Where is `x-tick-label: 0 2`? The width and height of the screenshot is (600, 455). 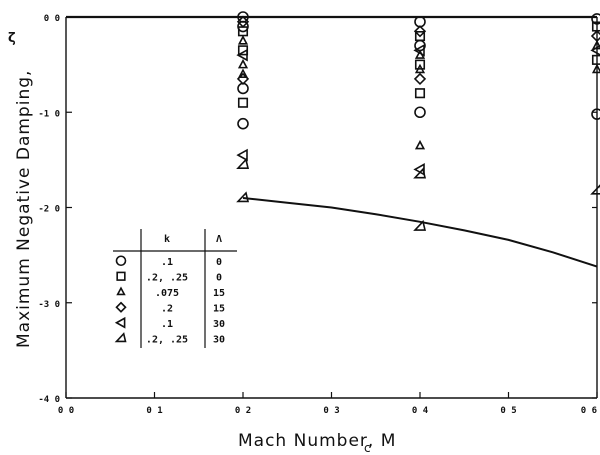
x-tick-label: 0 2 is located at coordinates (243, 411).